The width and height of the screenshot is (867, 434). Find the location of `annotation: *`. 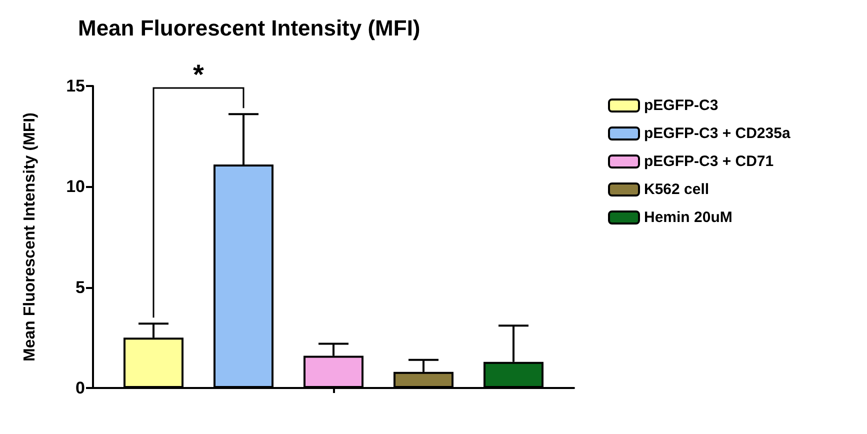

annotation: * is located at coordinates (198, 74).